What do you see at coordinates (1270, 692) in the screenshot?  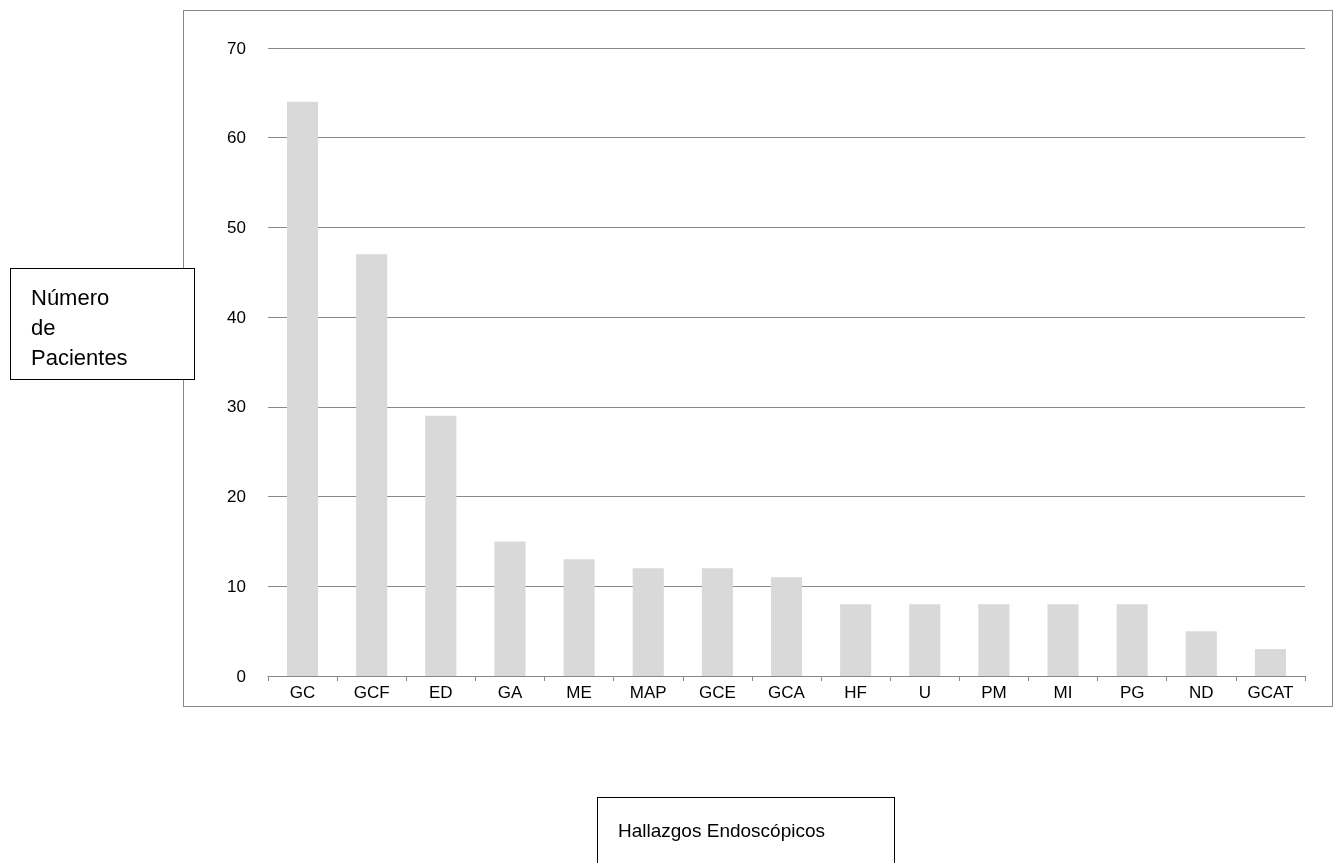 I see `x-tick-label: GCAT` at bounding box center [1270, 692].